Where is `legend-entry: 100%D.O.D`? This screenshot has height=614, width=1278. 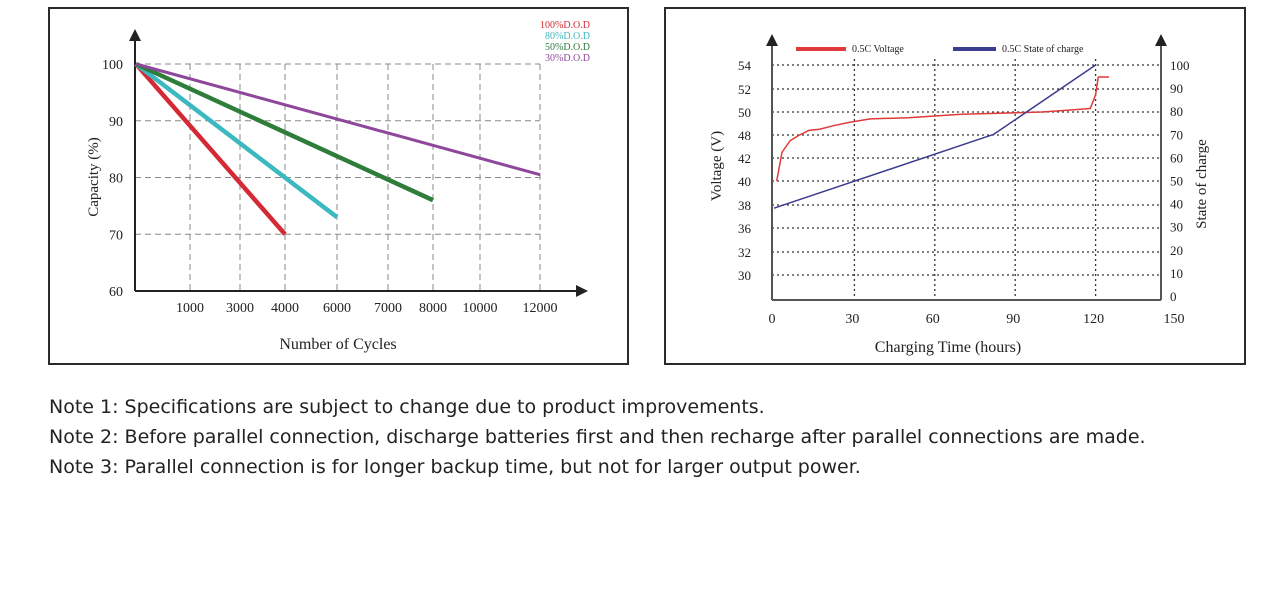 legend-entry: 100%D.O.D is located at coordinates (565, 25).